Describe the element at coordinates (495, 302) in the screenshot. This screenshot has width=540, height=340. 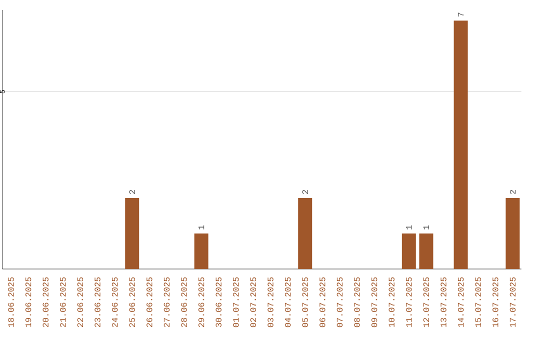
I see `x-tick-label: 16.07.2025` at that location.